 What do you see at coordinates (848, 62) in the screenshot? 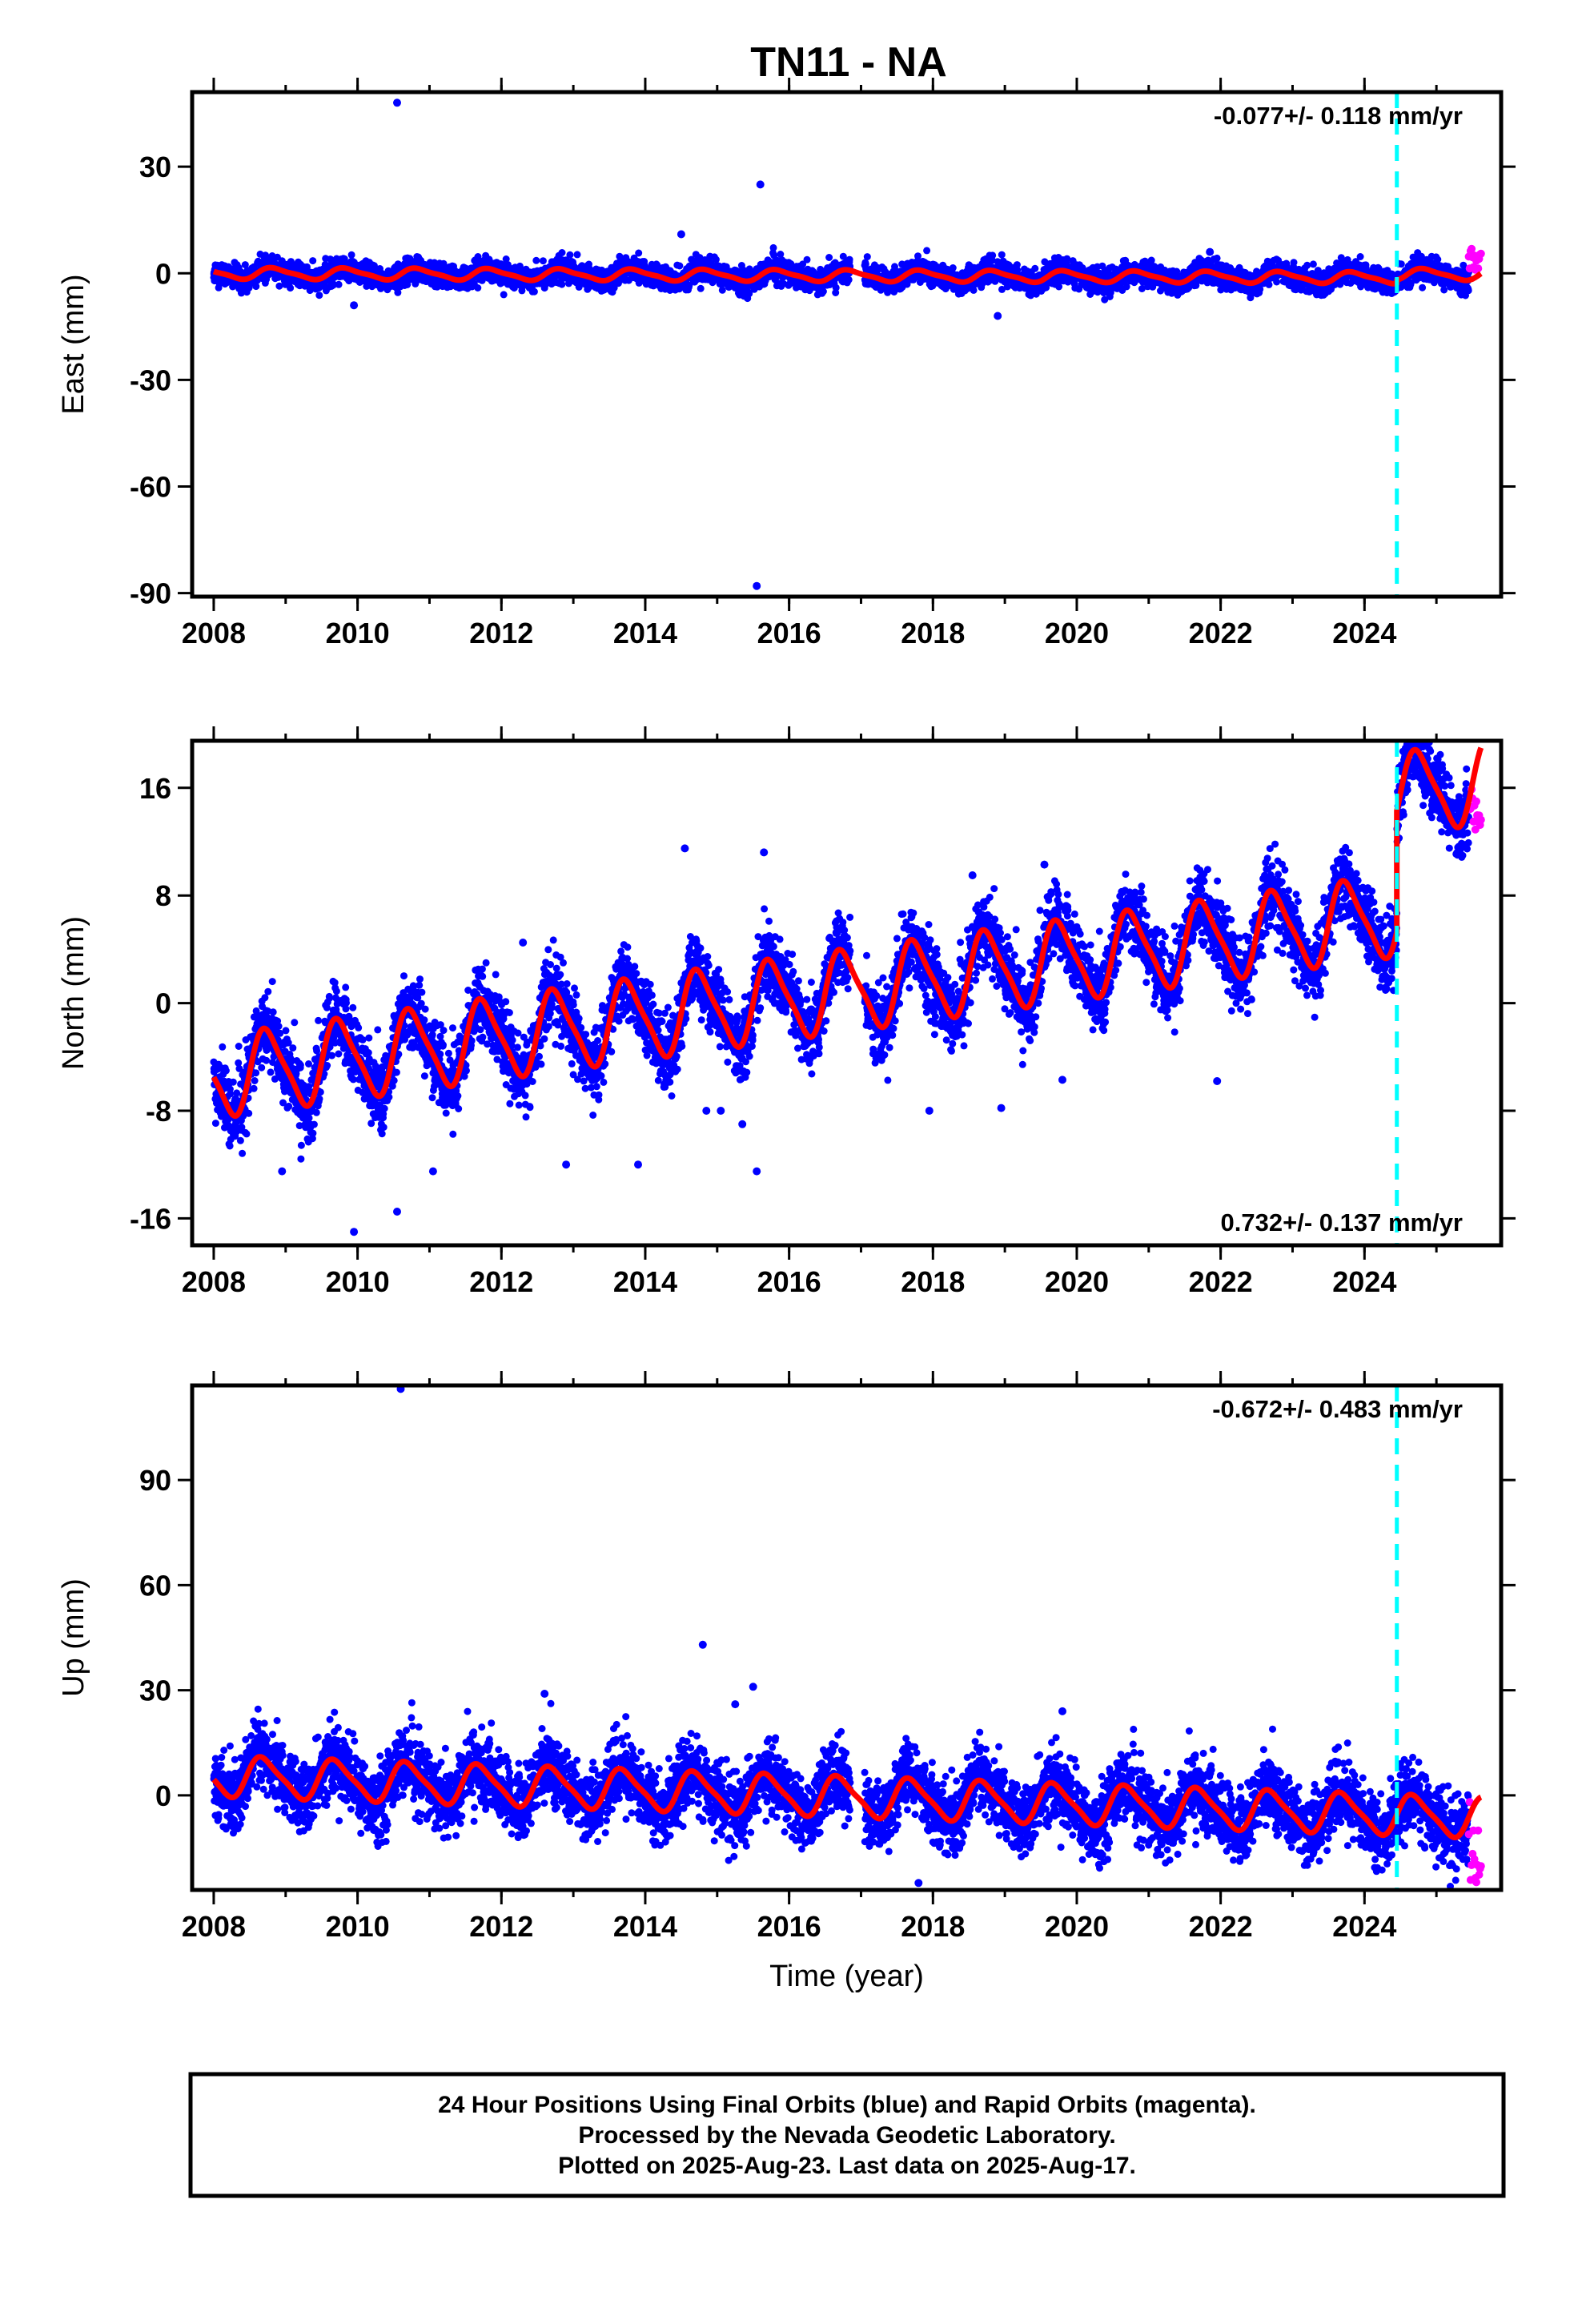
I see `figure-title: TN11 - NA` at bounding box center [848, 62].